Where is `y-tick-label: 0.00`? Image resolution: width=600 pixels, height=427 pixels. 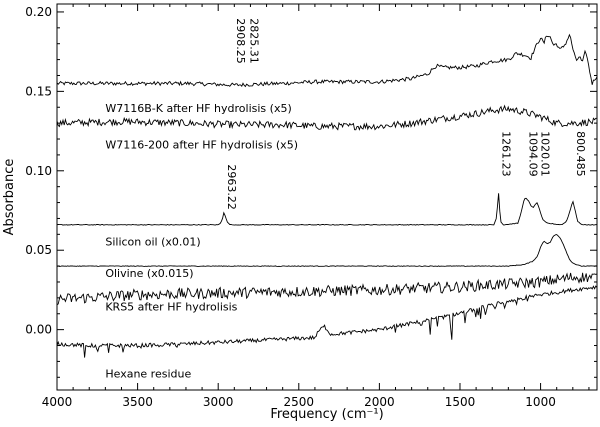
y-tick-label: 0.00 is located at coordinates (38, 330).